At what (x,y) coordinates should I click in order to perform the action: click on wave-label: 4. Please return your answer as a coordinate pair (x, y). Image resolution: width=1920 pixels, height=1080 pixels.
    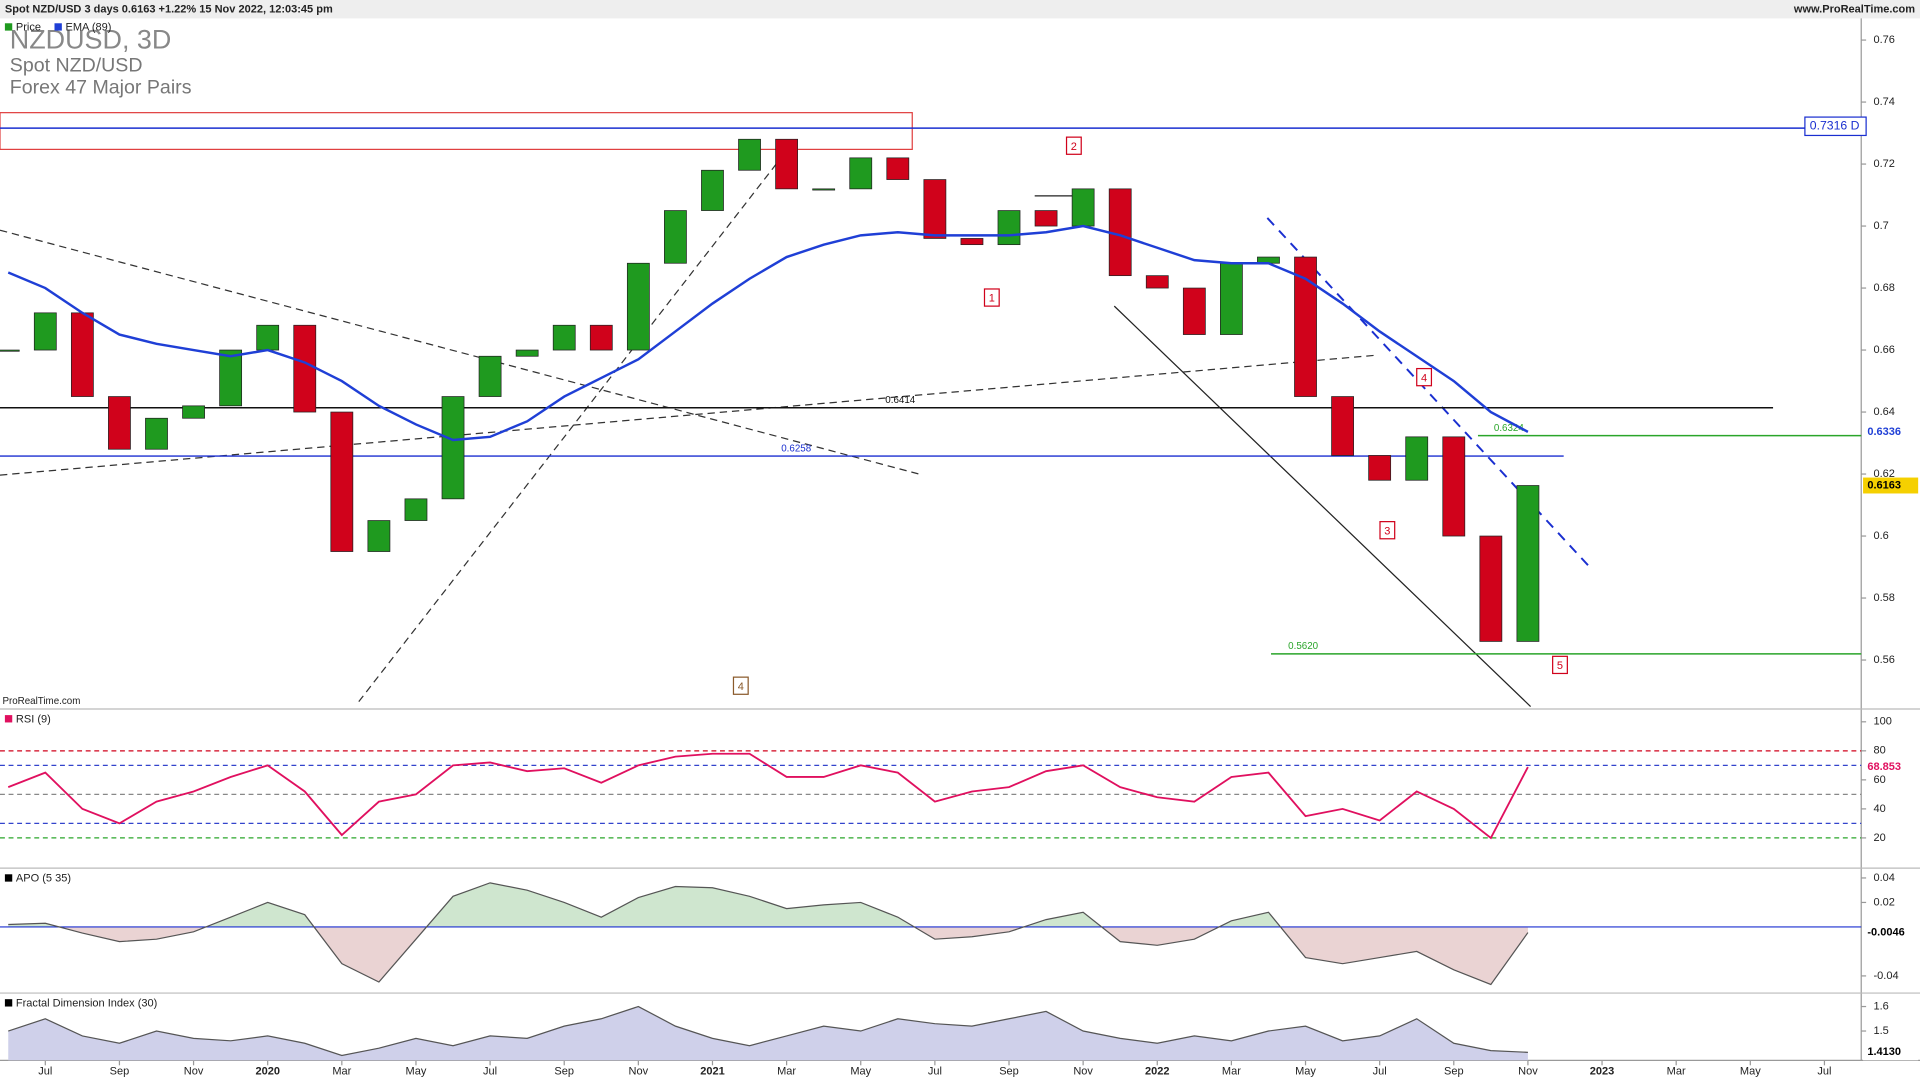
    Looking at the image, I should click on (1424, 378).